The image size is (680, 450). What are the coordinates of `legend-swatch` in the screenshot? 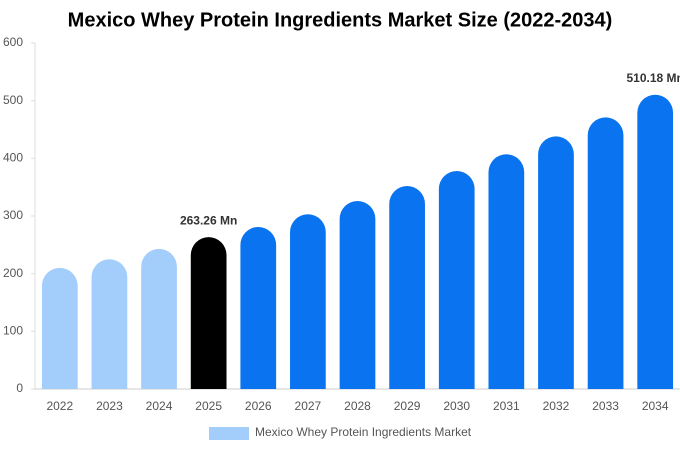 It's located at (229, 433).